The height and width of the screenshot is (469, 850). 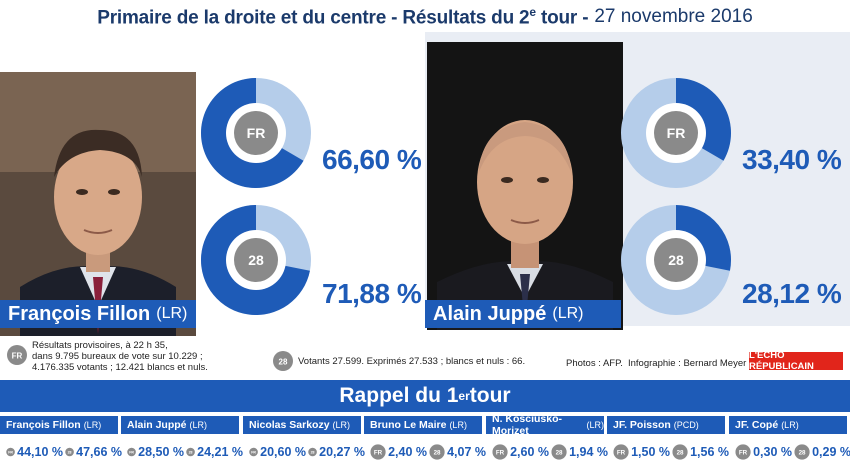 What do you see at coordinates (342, 452) in the screenshot?
I see `first-round-28-value: 20,27 %` at bounding box center [342, 452].